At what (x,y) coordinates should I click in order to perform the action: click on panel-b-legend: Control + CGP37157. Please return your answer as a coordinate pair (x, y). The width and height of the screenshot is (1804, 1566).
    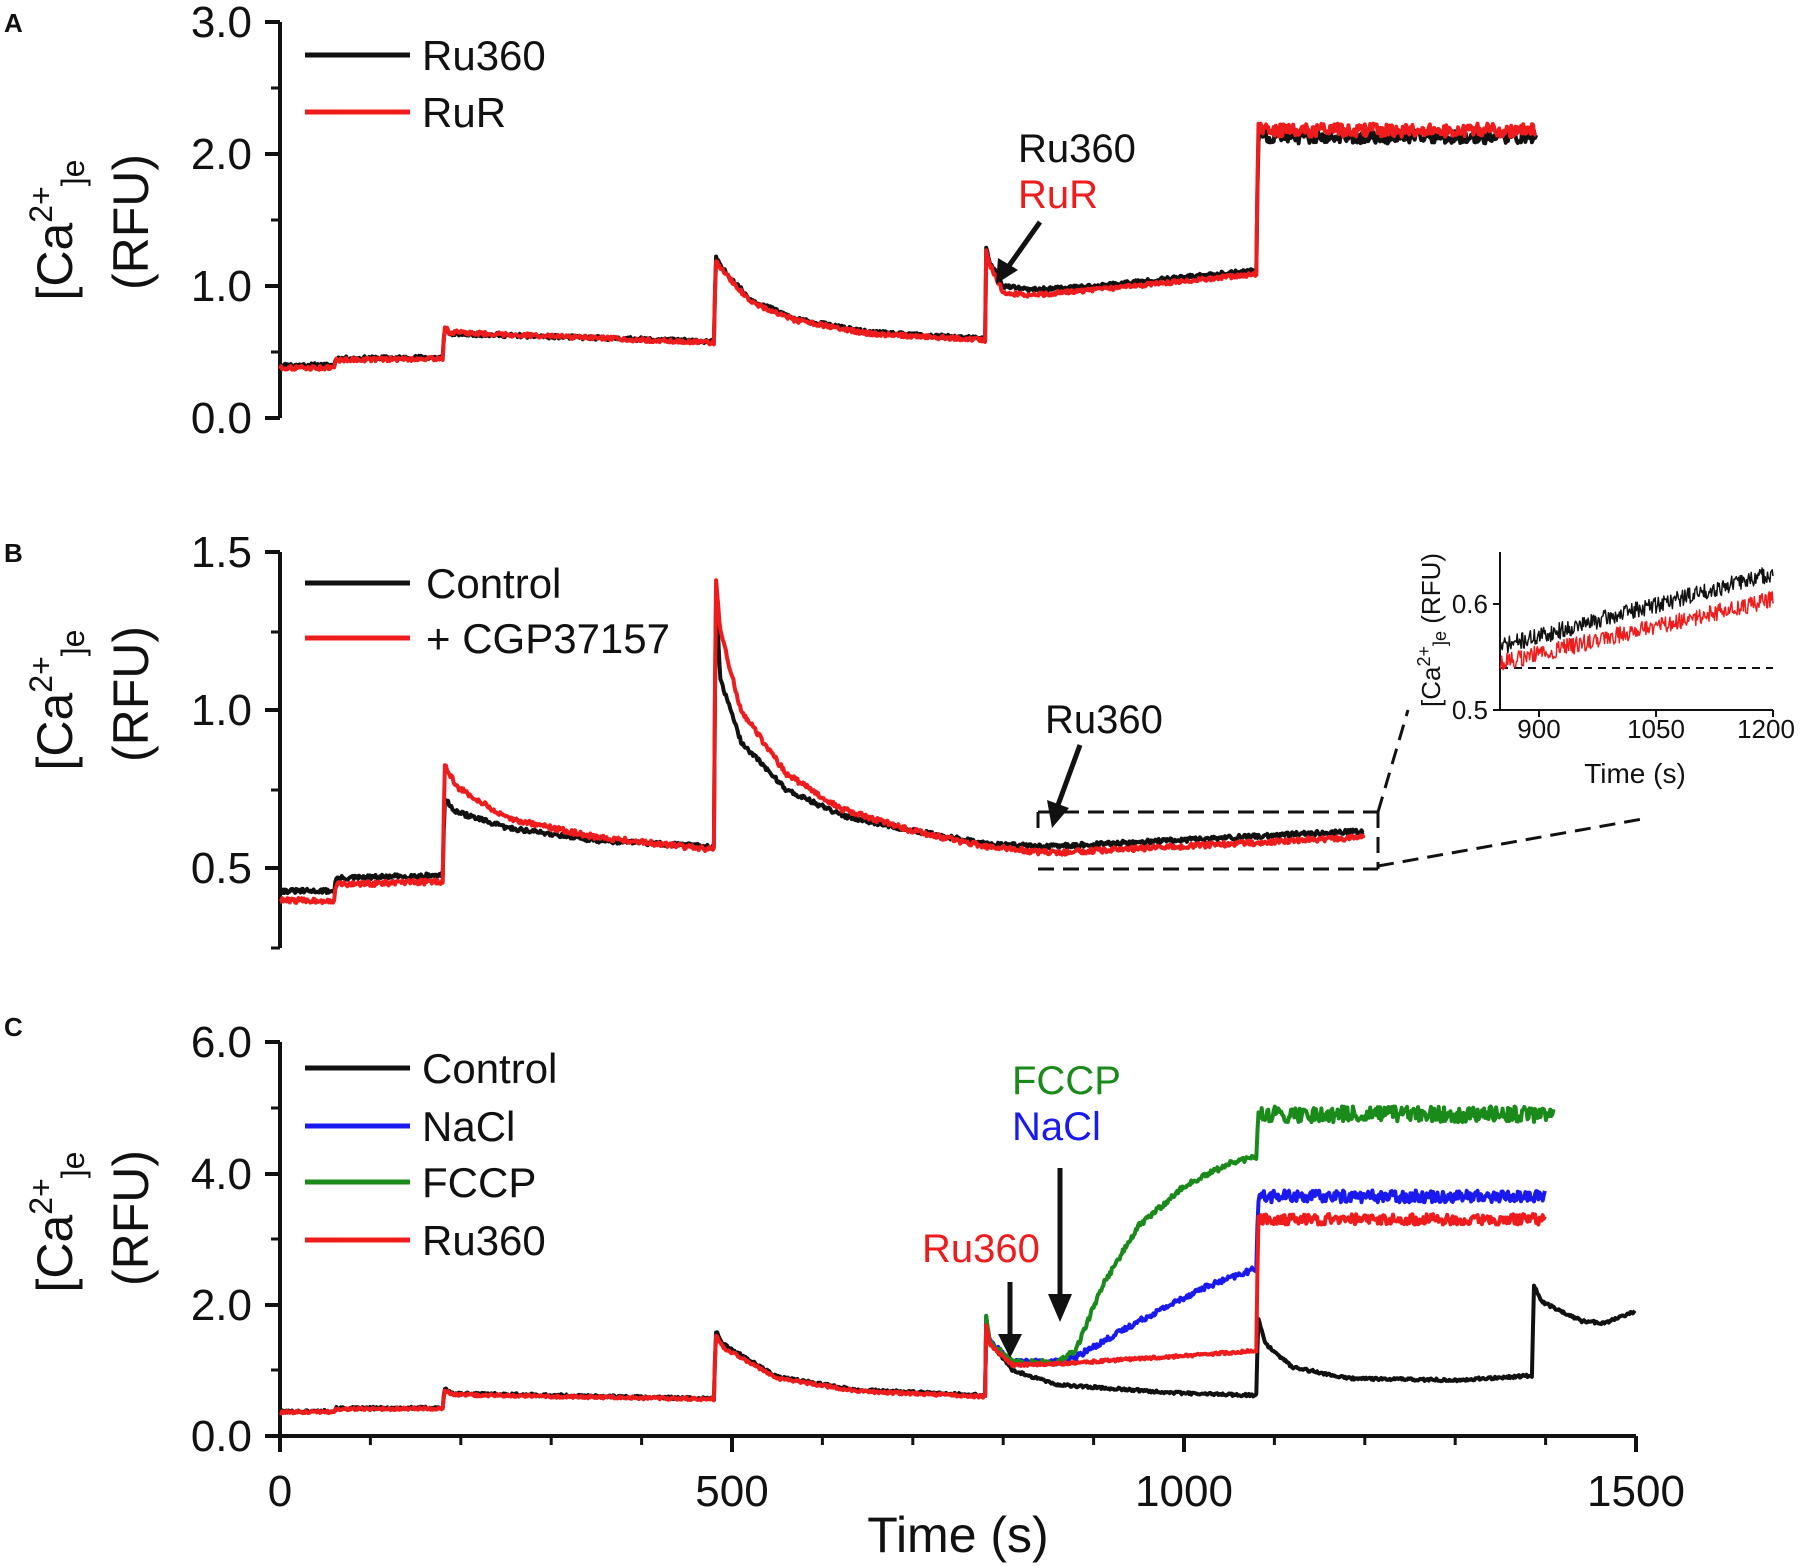
    Looking at the image, I should click on (487, 611).